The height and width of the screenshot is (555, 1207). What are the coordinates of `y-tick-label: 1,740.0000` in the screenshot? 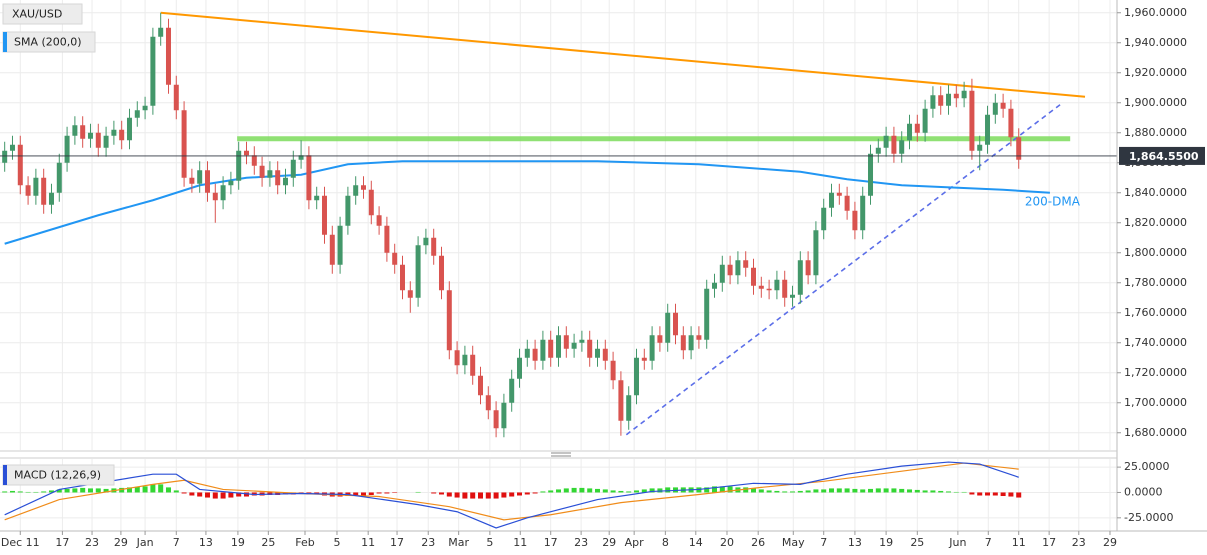 It's located at (1155, 342).